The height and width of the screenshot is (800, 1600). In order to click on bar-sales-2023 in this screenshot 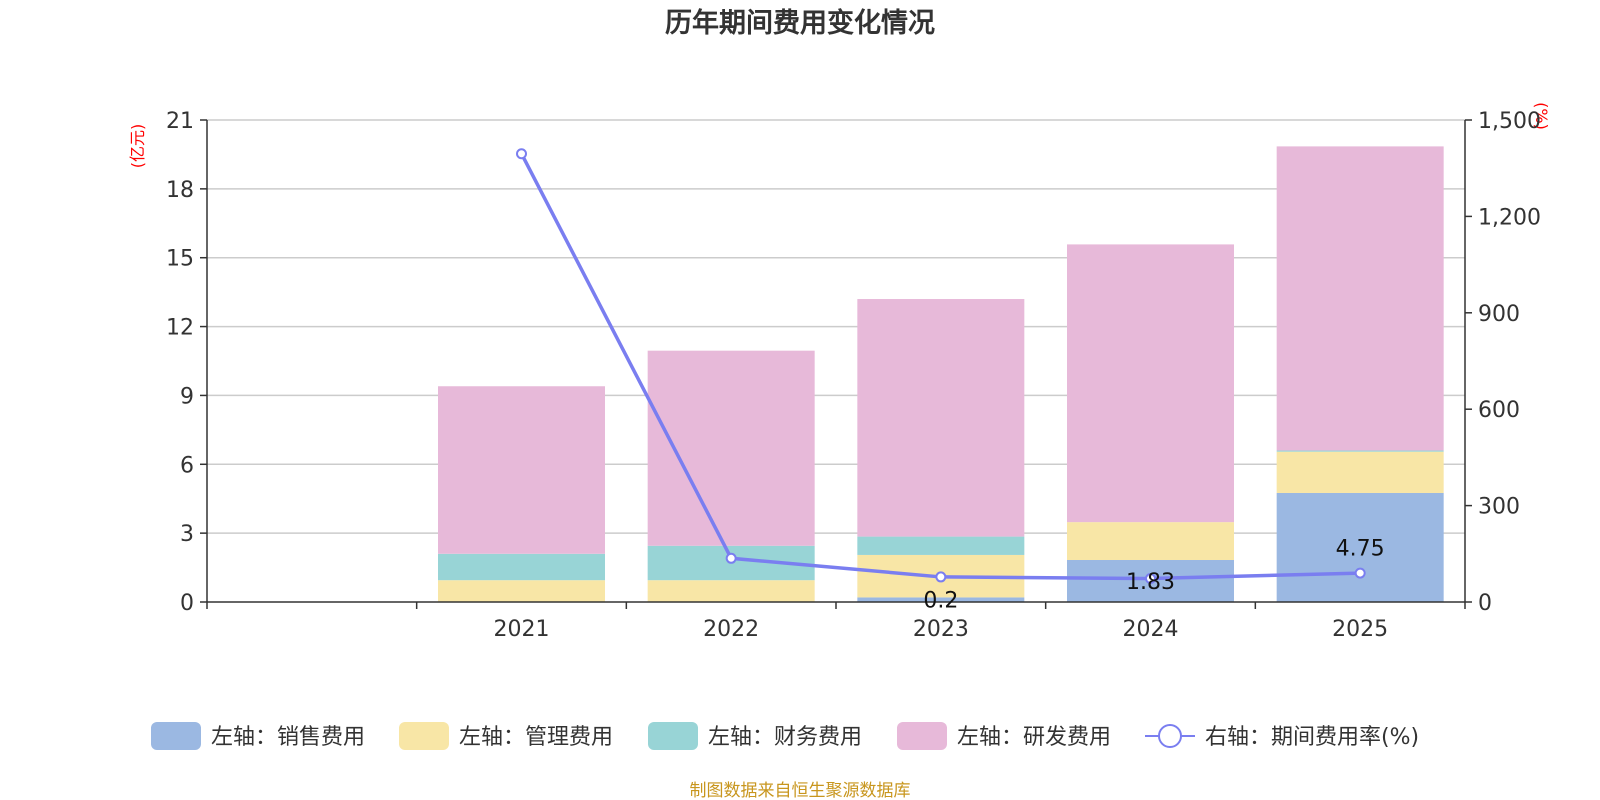, I will do `click(941, 599)`.